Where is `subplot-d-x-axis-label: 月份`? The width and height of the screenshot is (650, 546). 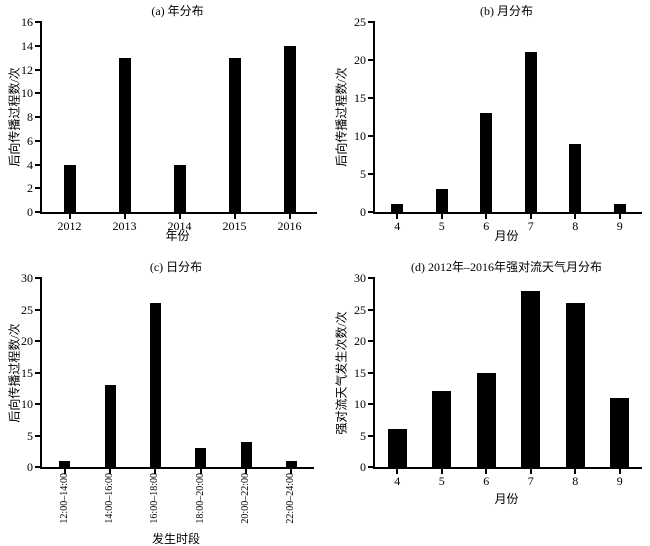 subplot-d-x-axis-label: 月份 is located at coordinates (506, 499).